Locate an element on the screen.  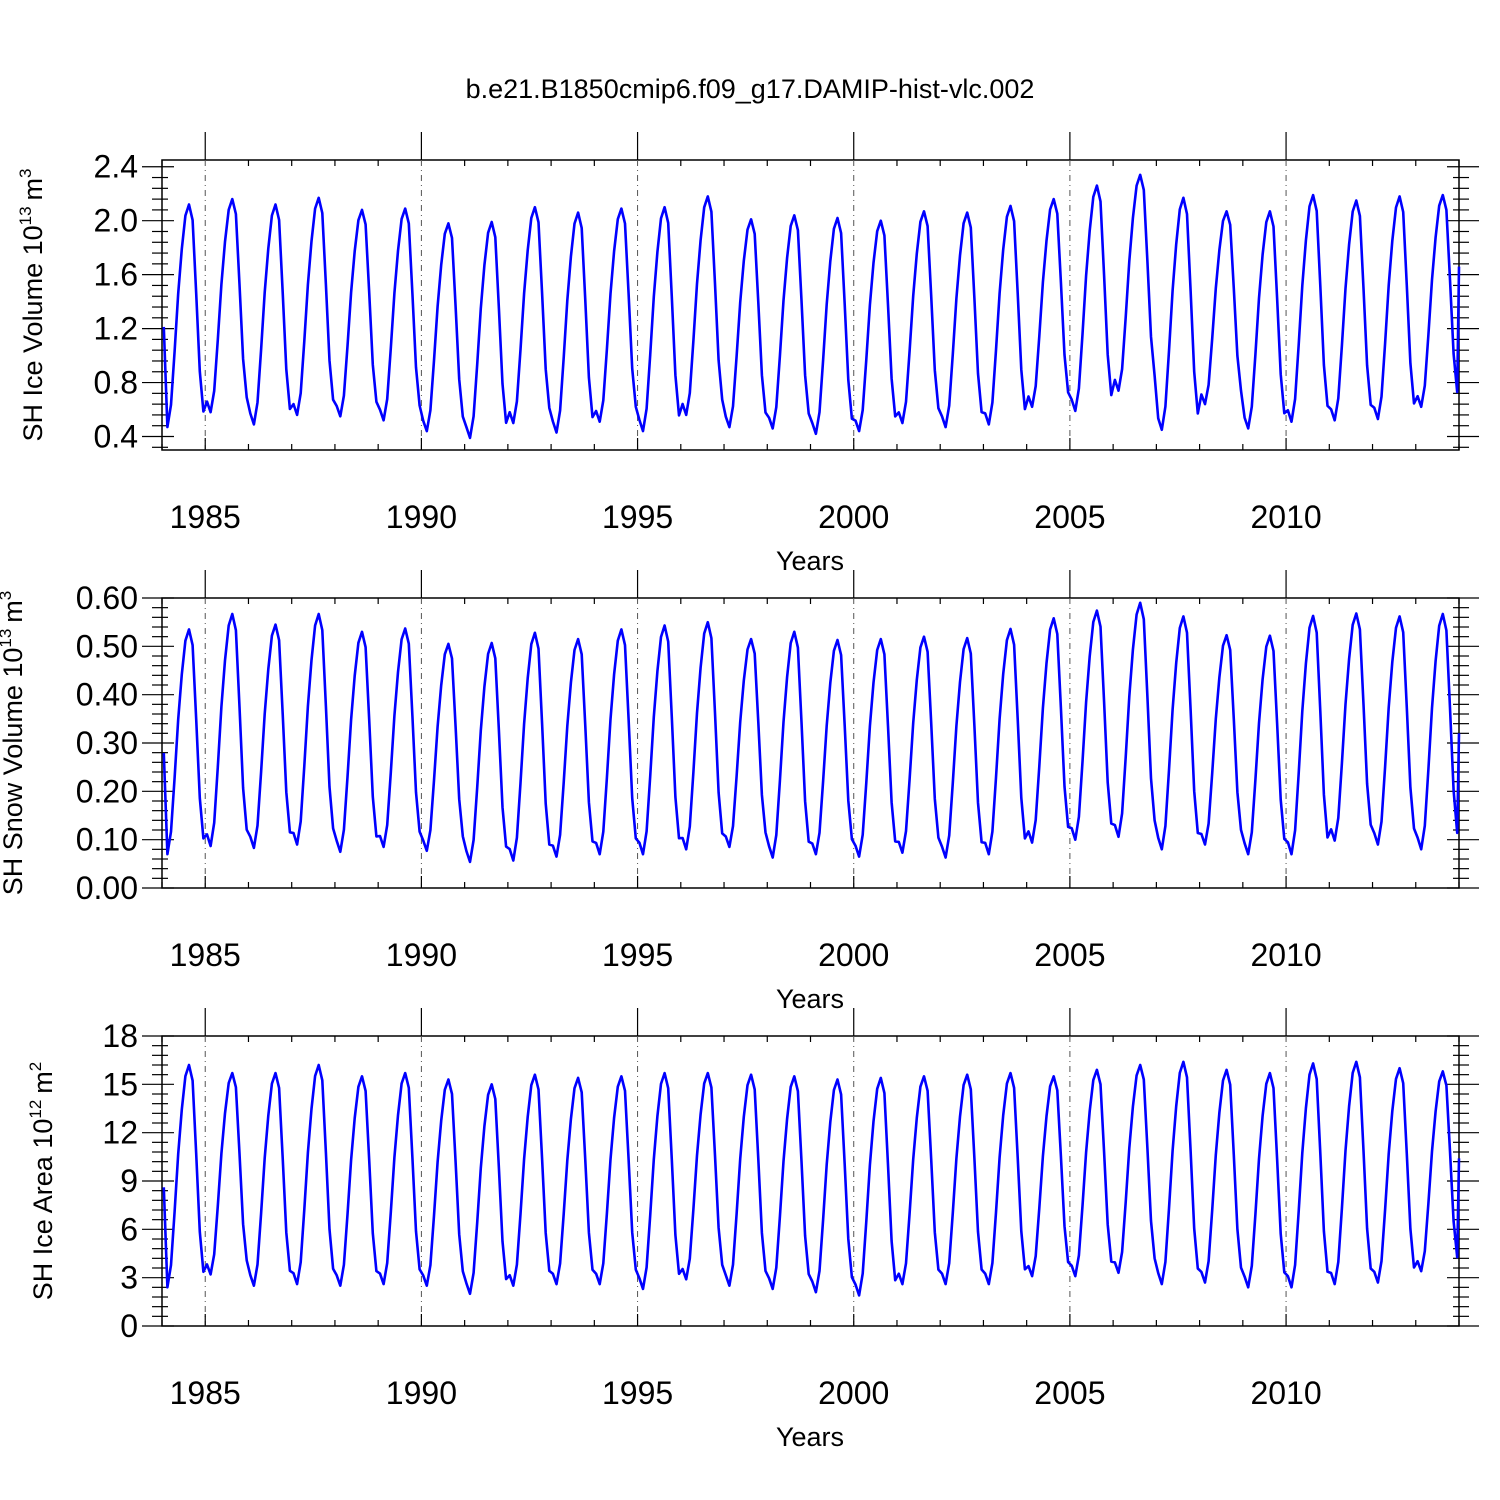
y-tick-label: 9 is located at coordinates (129, 1181).